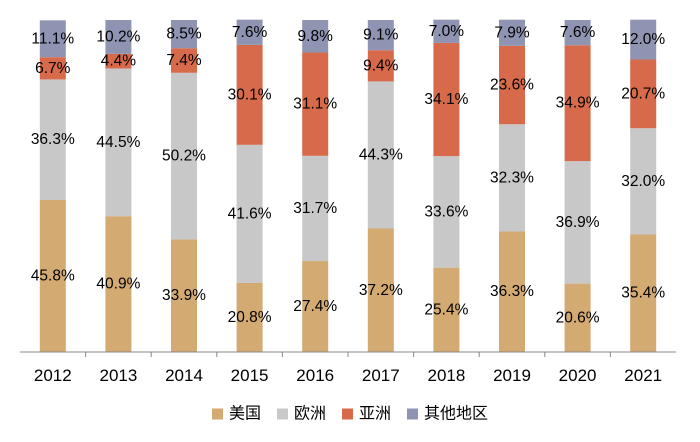 This screenshot has height=442, width=700. I want to click on legend-item: 其他地区, so click(447, 414).